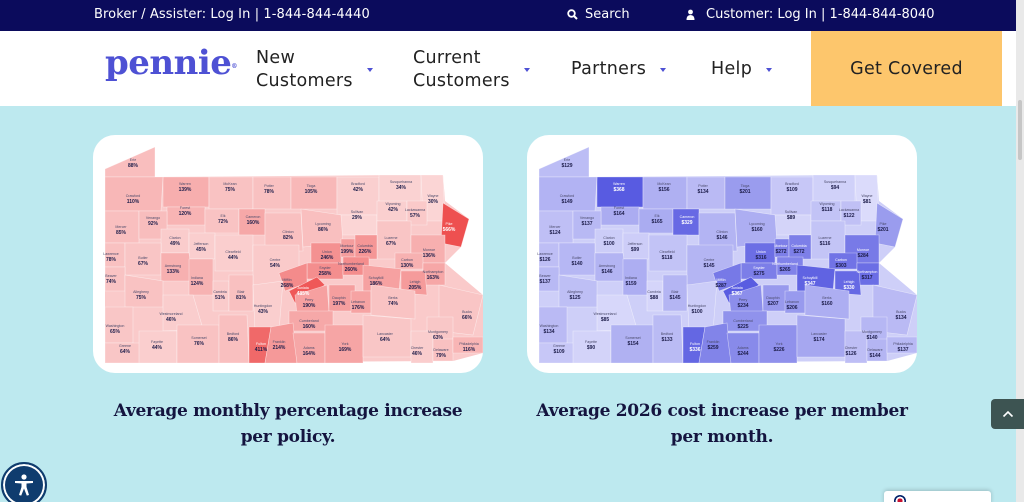 This screenshot has width=1024, height=502. Describe the element at coordinates (902, 350) in the screenshot. I see `county-value-label: $137` at that location.